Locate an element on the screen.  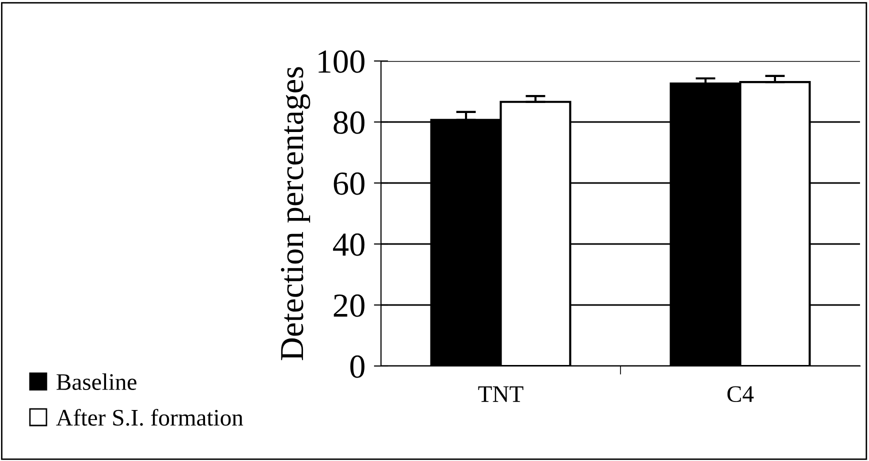
y-tick-label: 60 is located at coordinates (349, 183).